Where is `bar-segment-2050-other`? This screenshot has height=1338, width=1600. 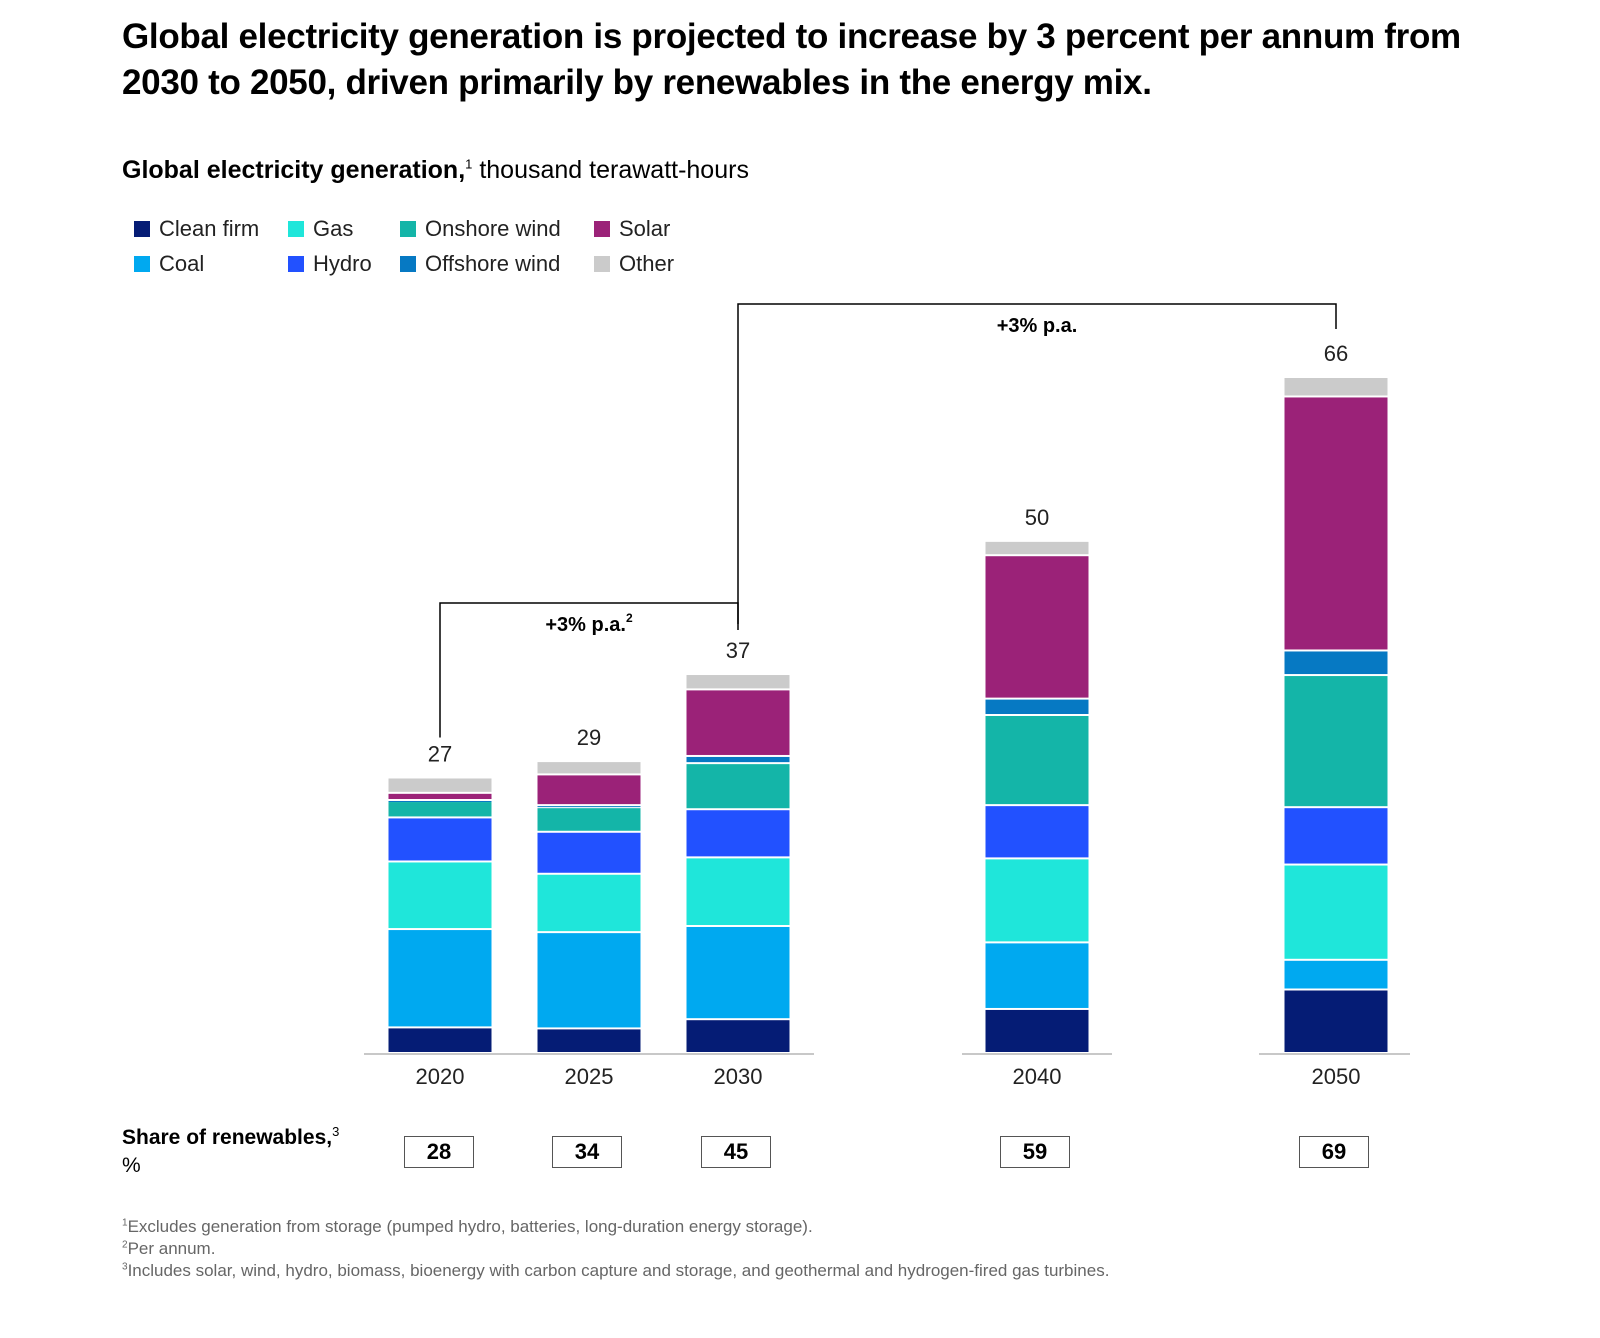
bar-segment-2050-other is located at coordinates (1336, 387).